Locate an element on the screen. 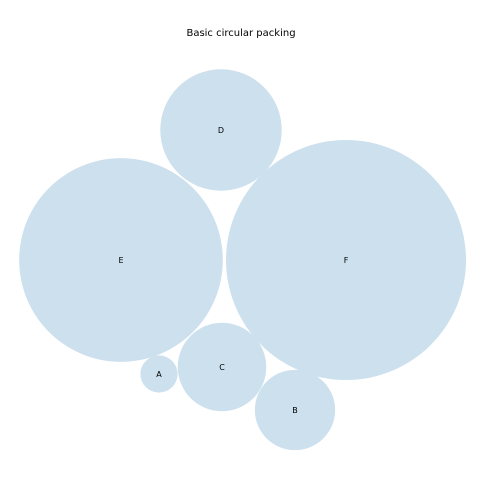 This screenshot has height=480, width=480. bubble-c is located at coordinates (222, 367).